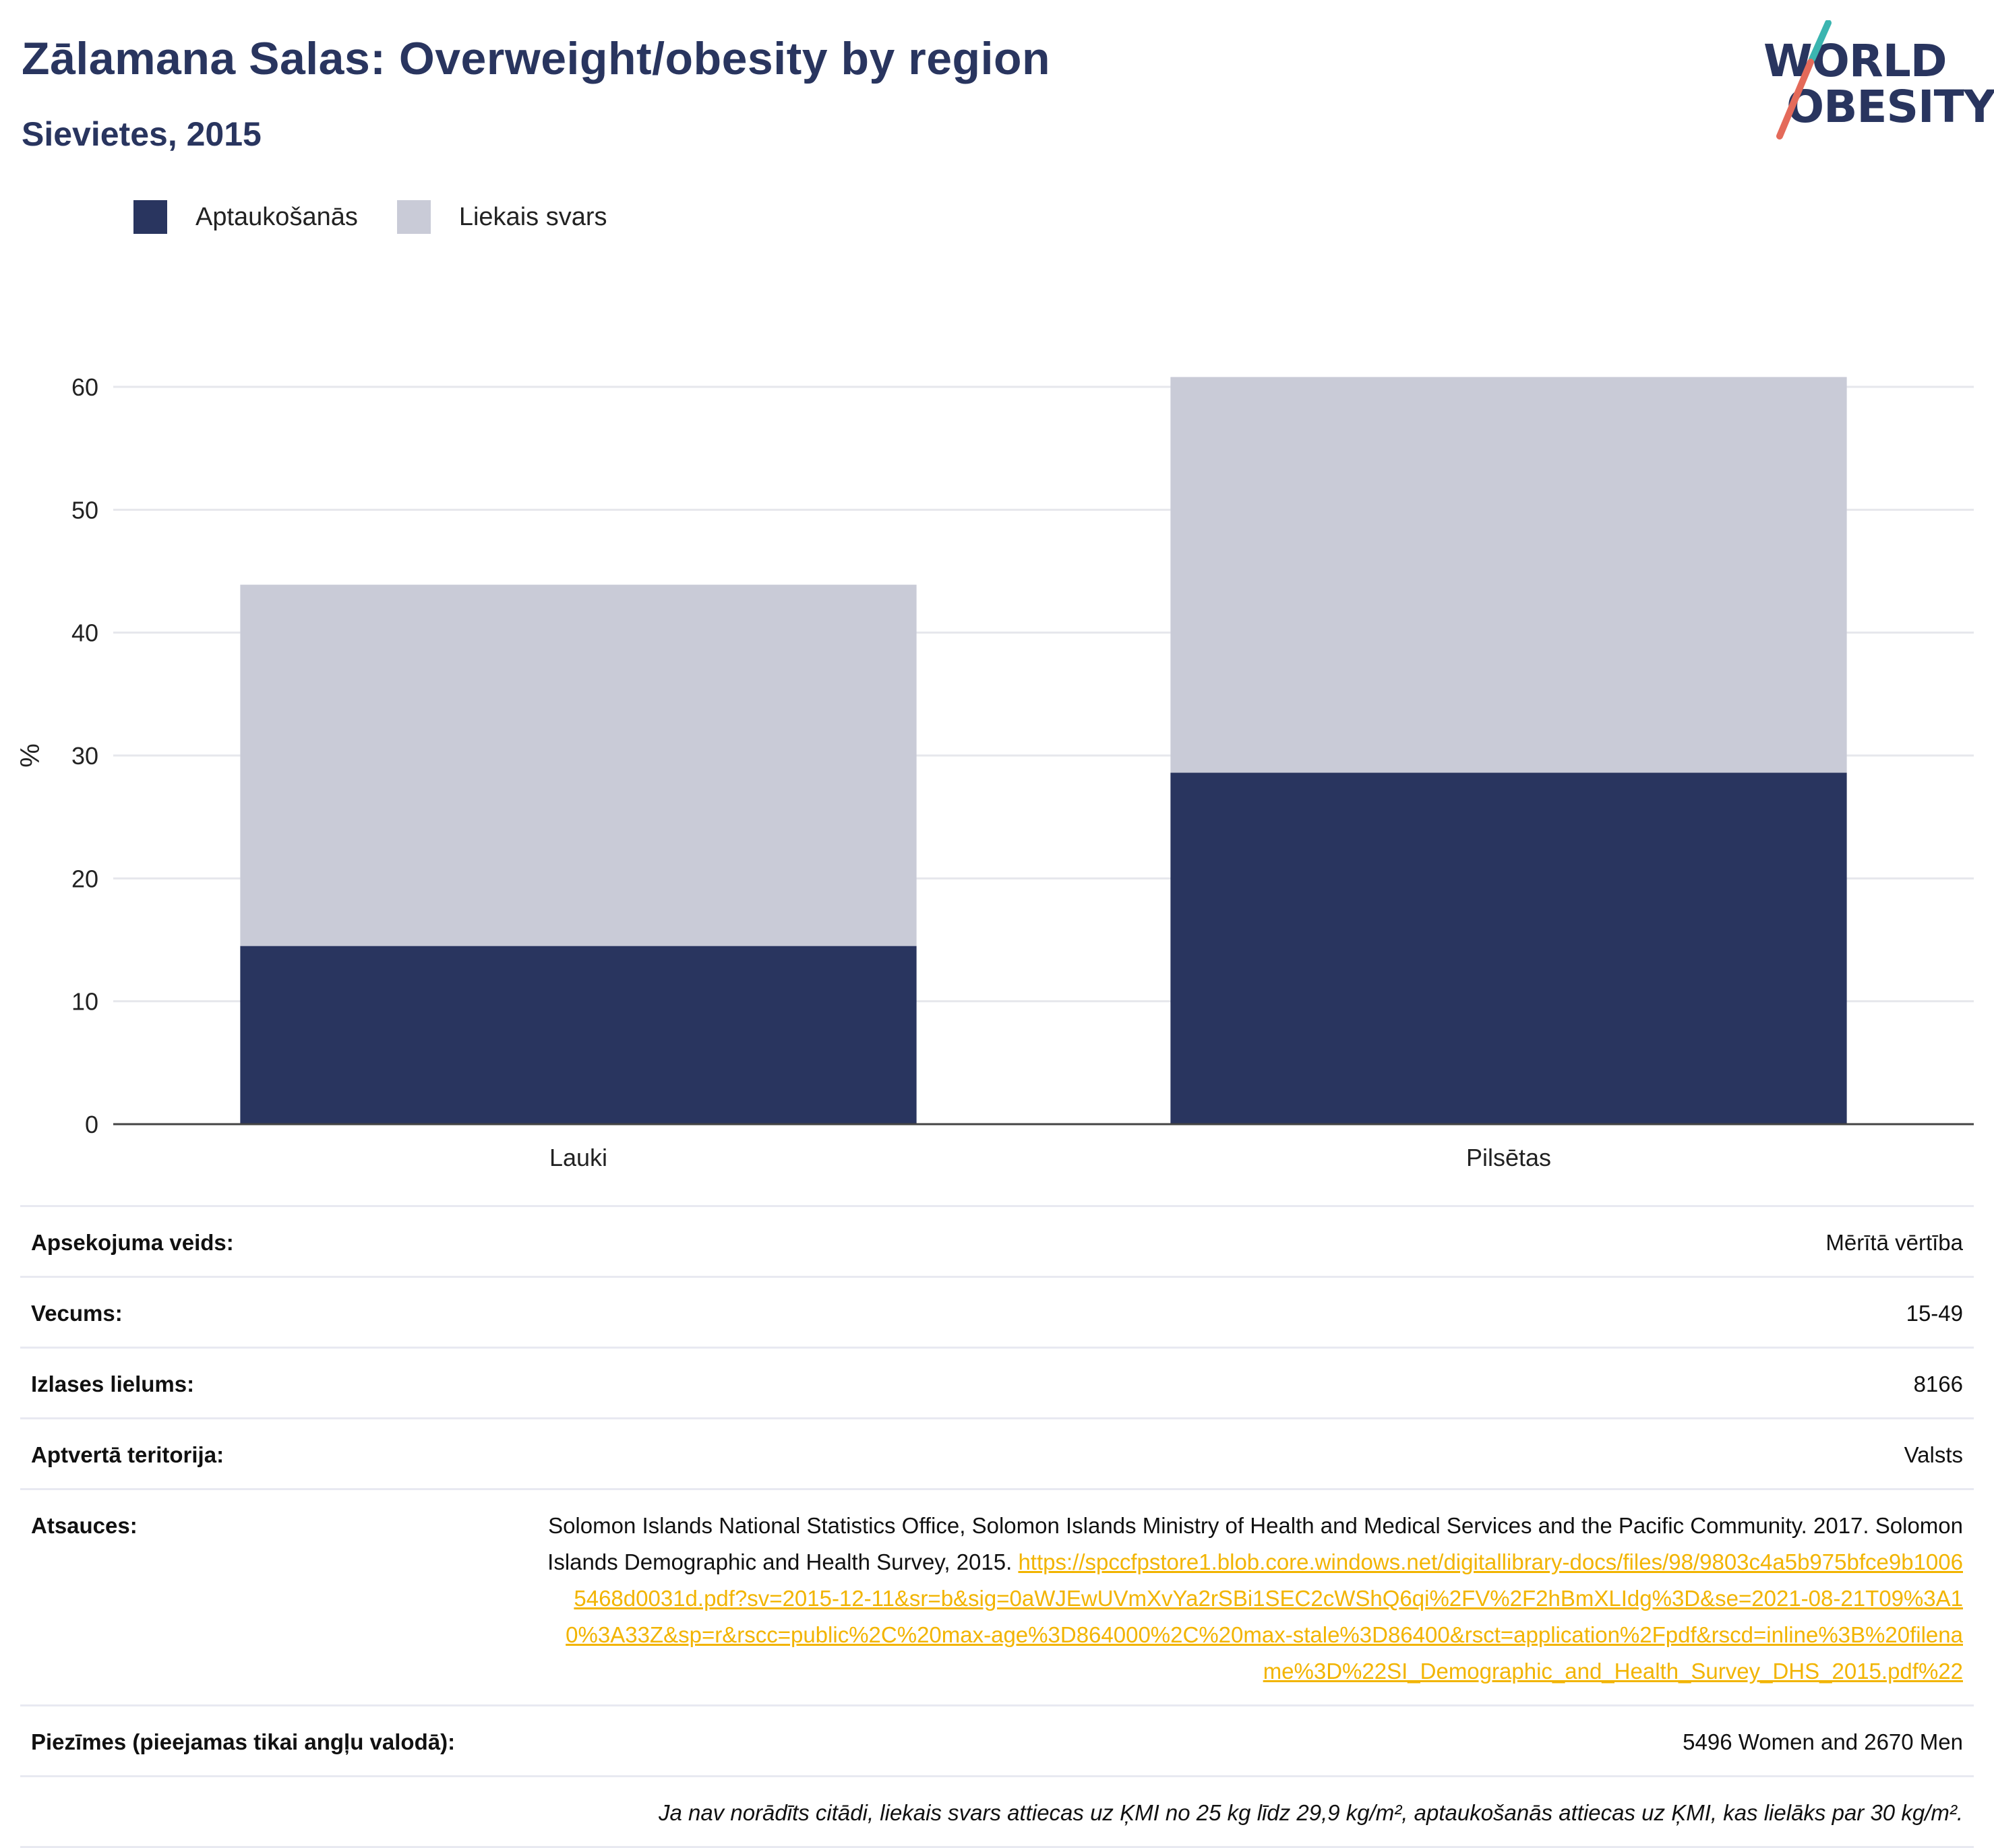  Describe the element at coordinates (113, 1384) in the screenshot. I see `info-label: Izlases lielums:` at that location.